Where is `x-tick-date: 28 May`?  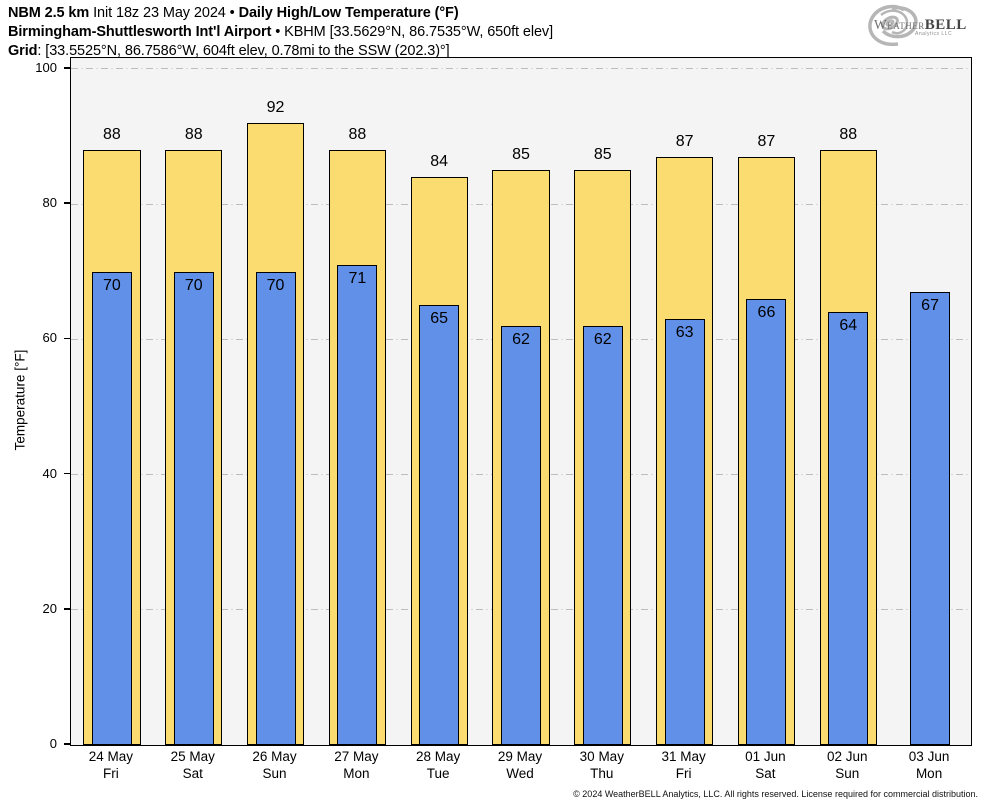 x-tick-date: 28 May is located at coordinates (438, 756).